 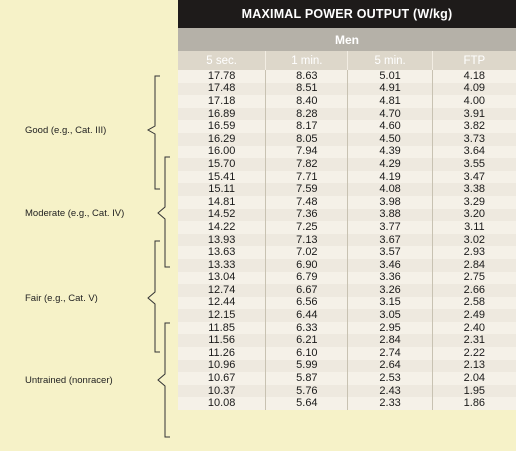 What do you see at coordinates (307, 353) in the screenshot?
I see `table-cell: 6.10` at bounding box center [307, 353].